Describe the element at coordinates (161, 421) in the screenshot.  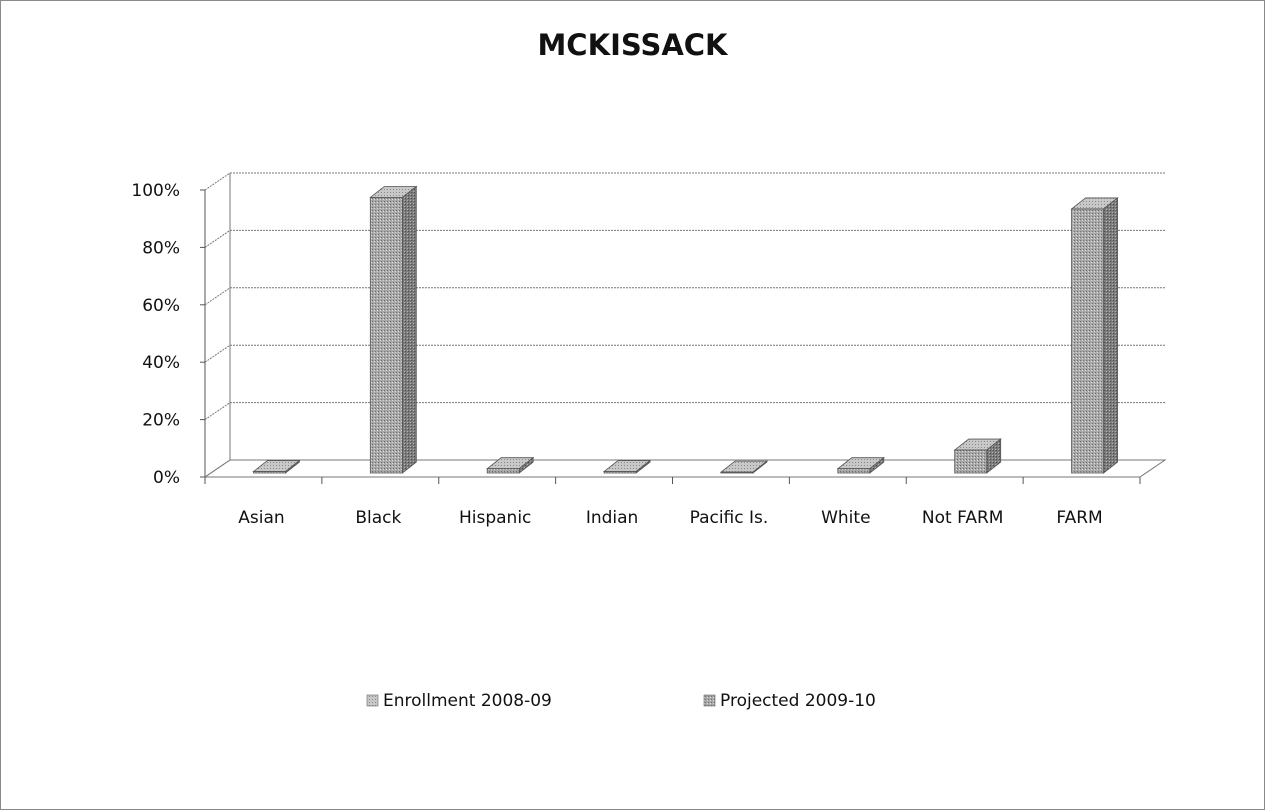
I see `y-tick-label: 20%` at that location.